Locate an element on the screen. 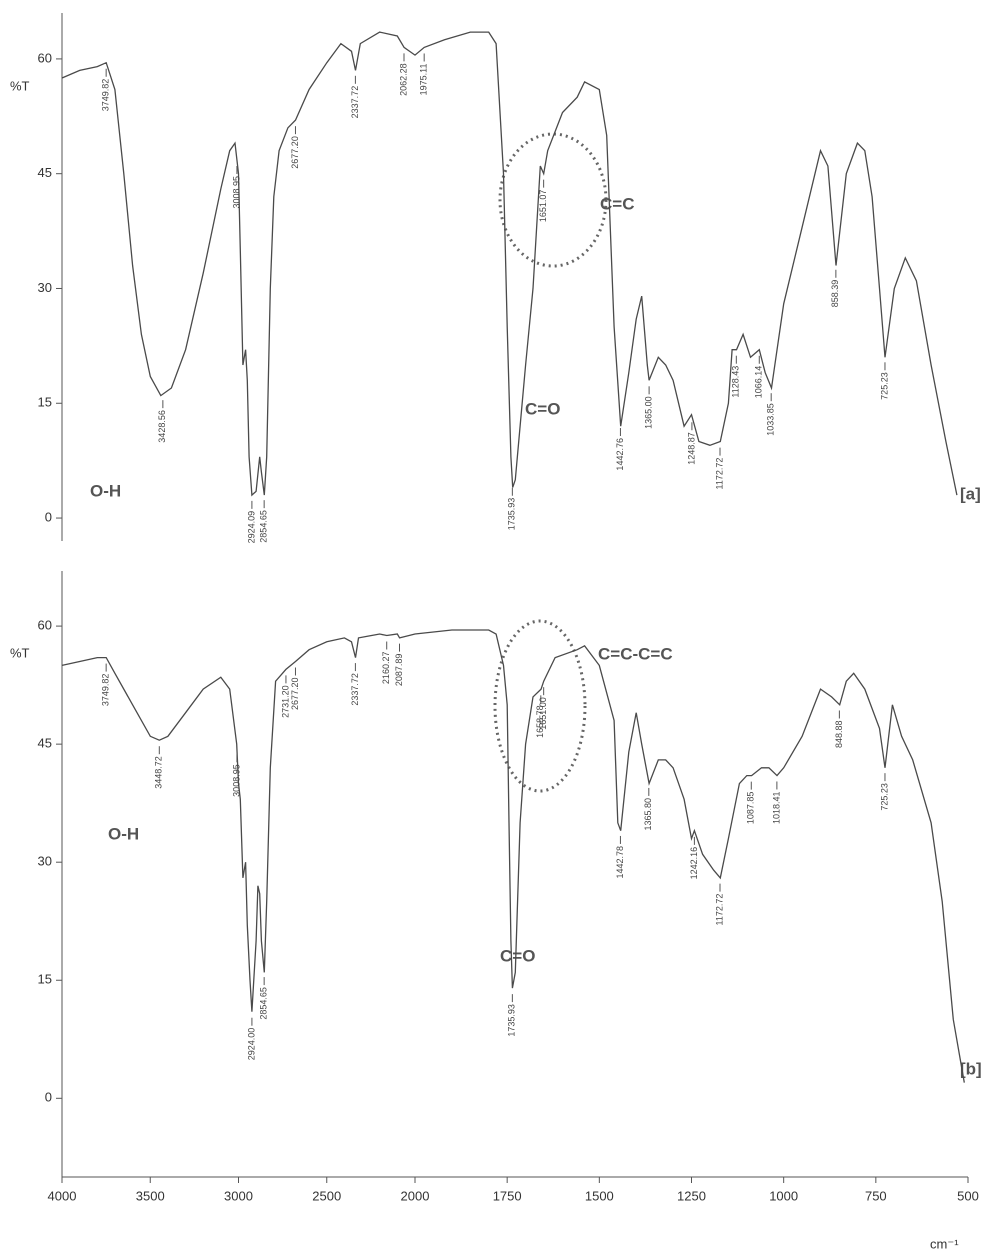 The height and width of the screenshot is (1260, 1004). peak-label: 2731.20 is located at coordinates (285, 701).